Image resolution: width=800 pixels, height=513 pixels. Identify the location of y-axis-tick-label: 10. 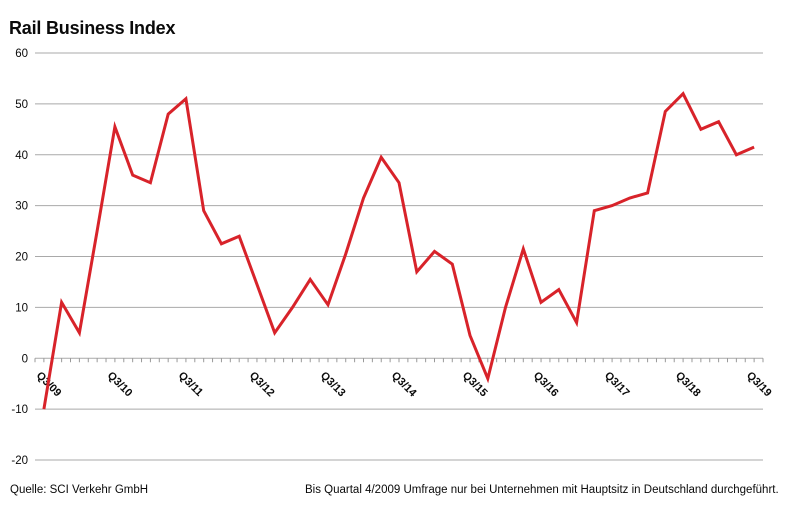
(21, 308).